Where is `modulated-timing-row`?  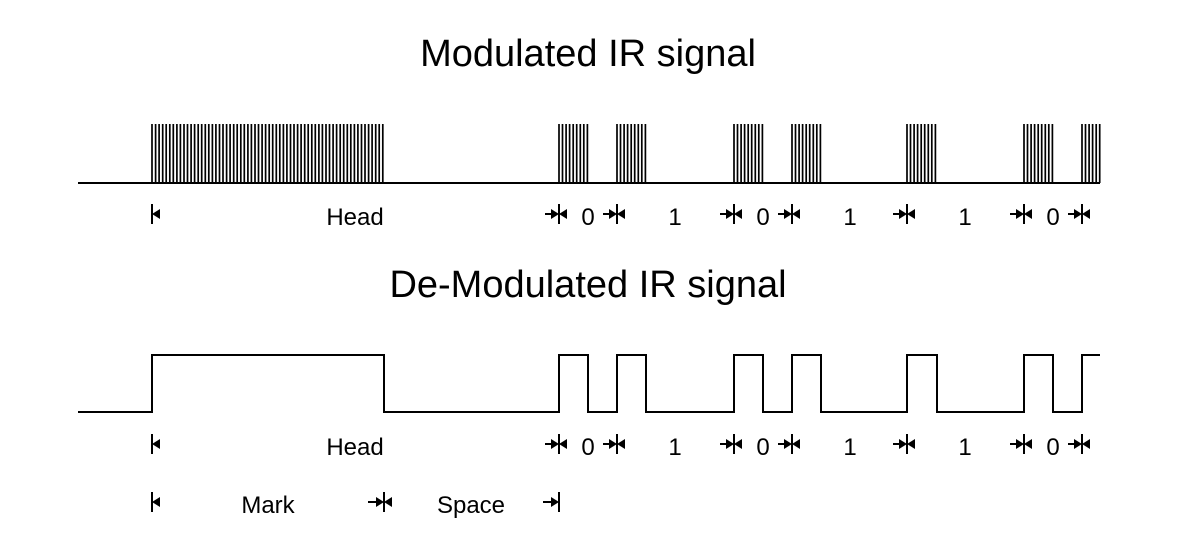 modulated-timing-row is located at coordinates (620, 214).